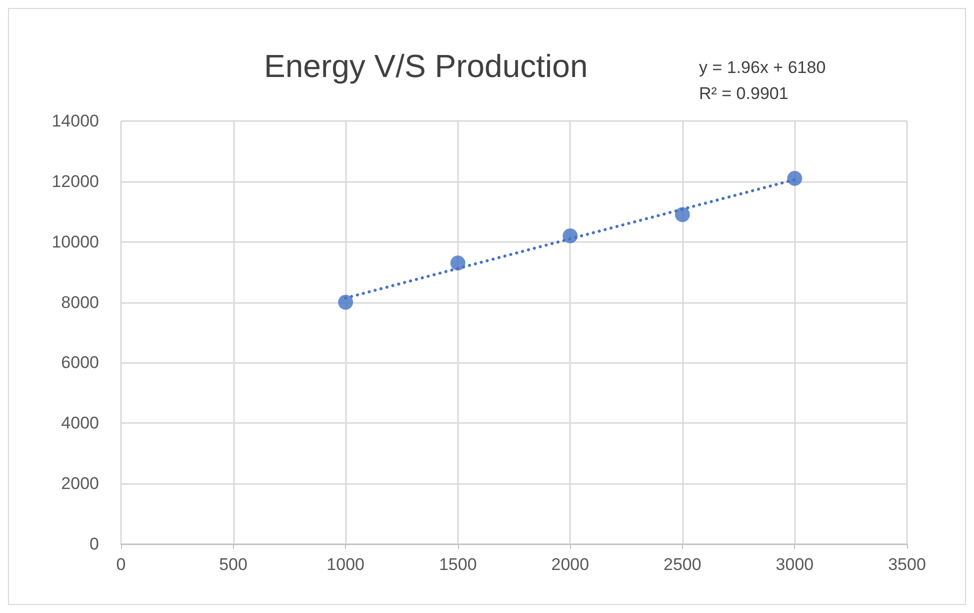 This screenshot has height=613, width=974. What do you see at coordinates (80, 302) in the screenshot?
I see `y-tick-label: 8000` at bounding box center [80, 302].